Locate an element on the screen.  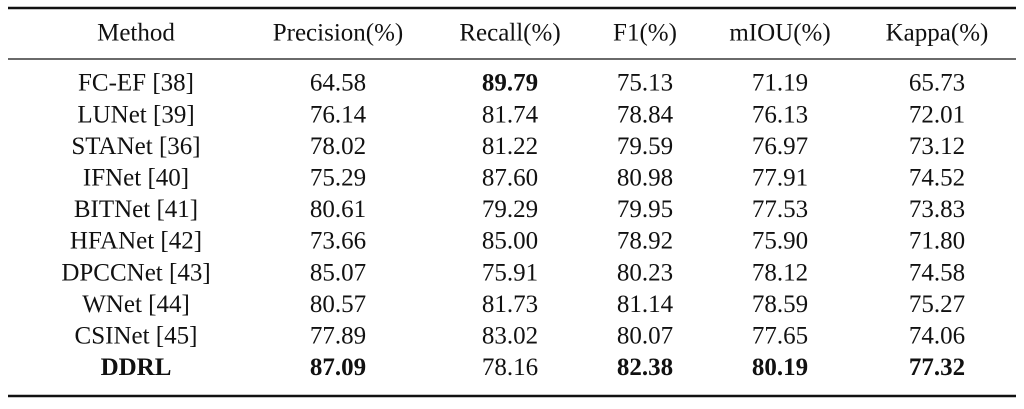
value-cell: 78.02 is located at coordinates (338, 146).